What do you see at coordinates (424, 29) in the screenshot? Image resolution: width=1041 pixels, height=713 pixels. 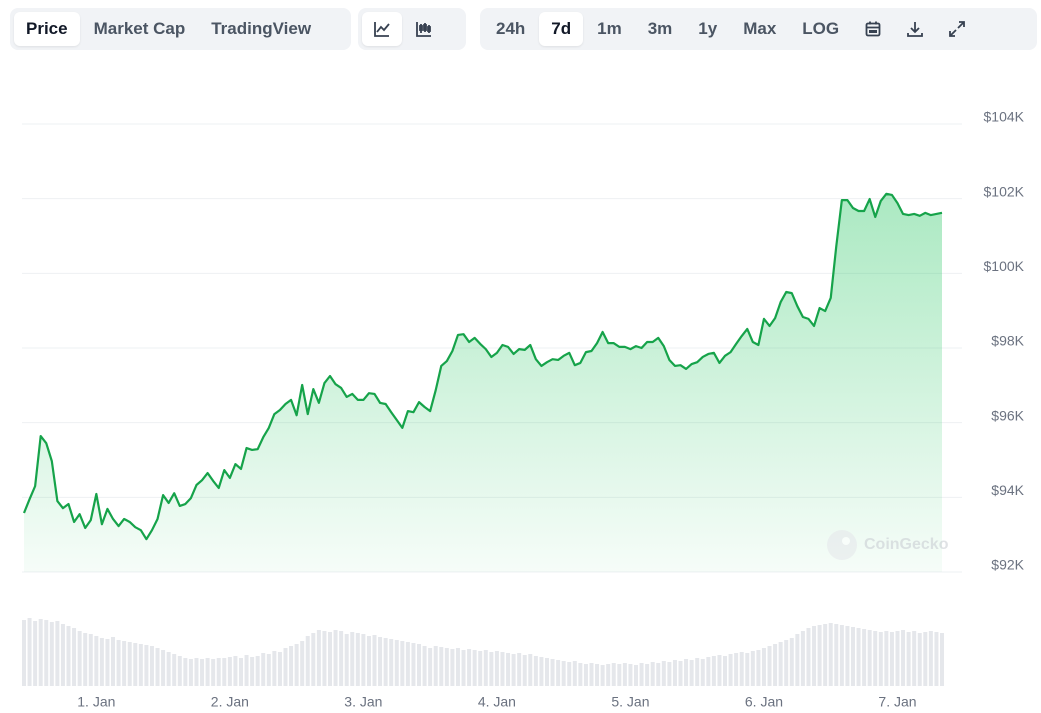 I see `candlestick-chart-button` at bounding box center [424, 29].